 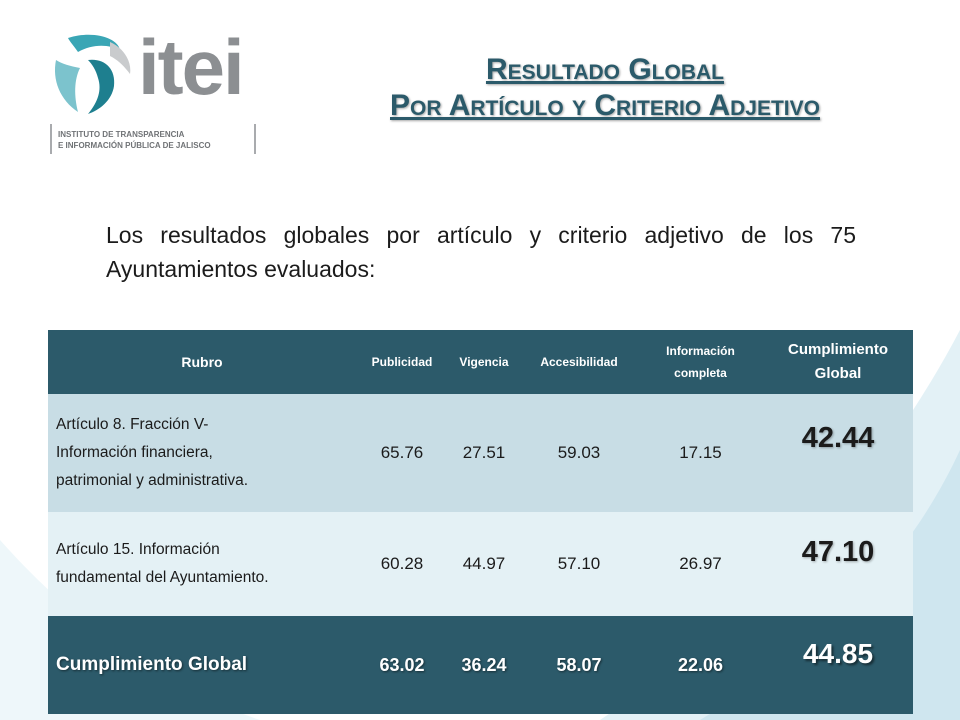 I want to click on logo-swirl-icon, so click(x=92, y=74).